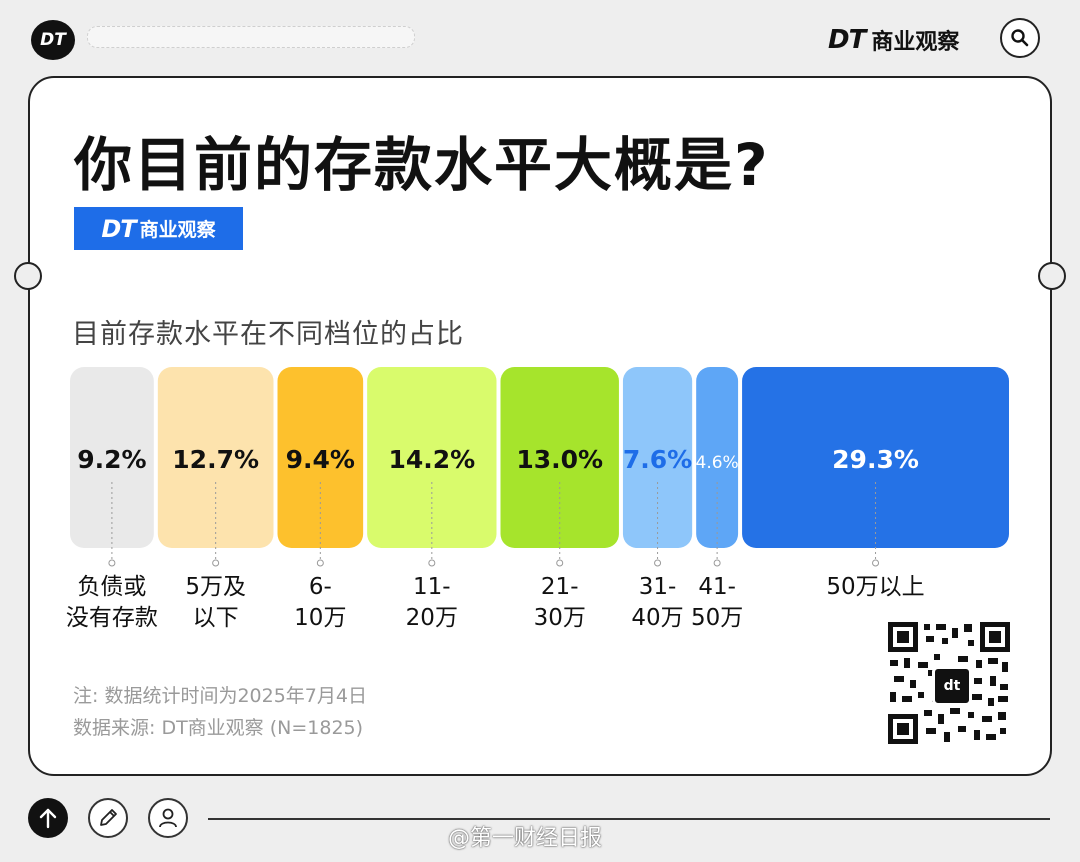  I want to click on edit-button, so click(108, 818).